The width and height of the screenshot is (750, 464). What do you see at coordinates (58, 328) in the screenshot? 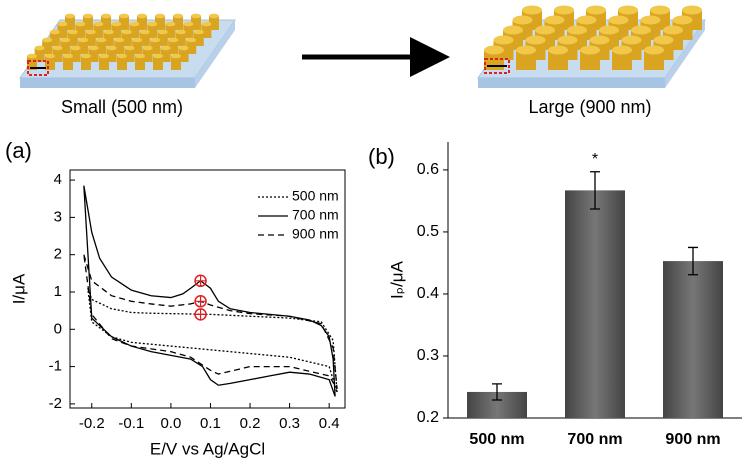
I see `y-tick-label: 0` at bounding box center [58, 328].